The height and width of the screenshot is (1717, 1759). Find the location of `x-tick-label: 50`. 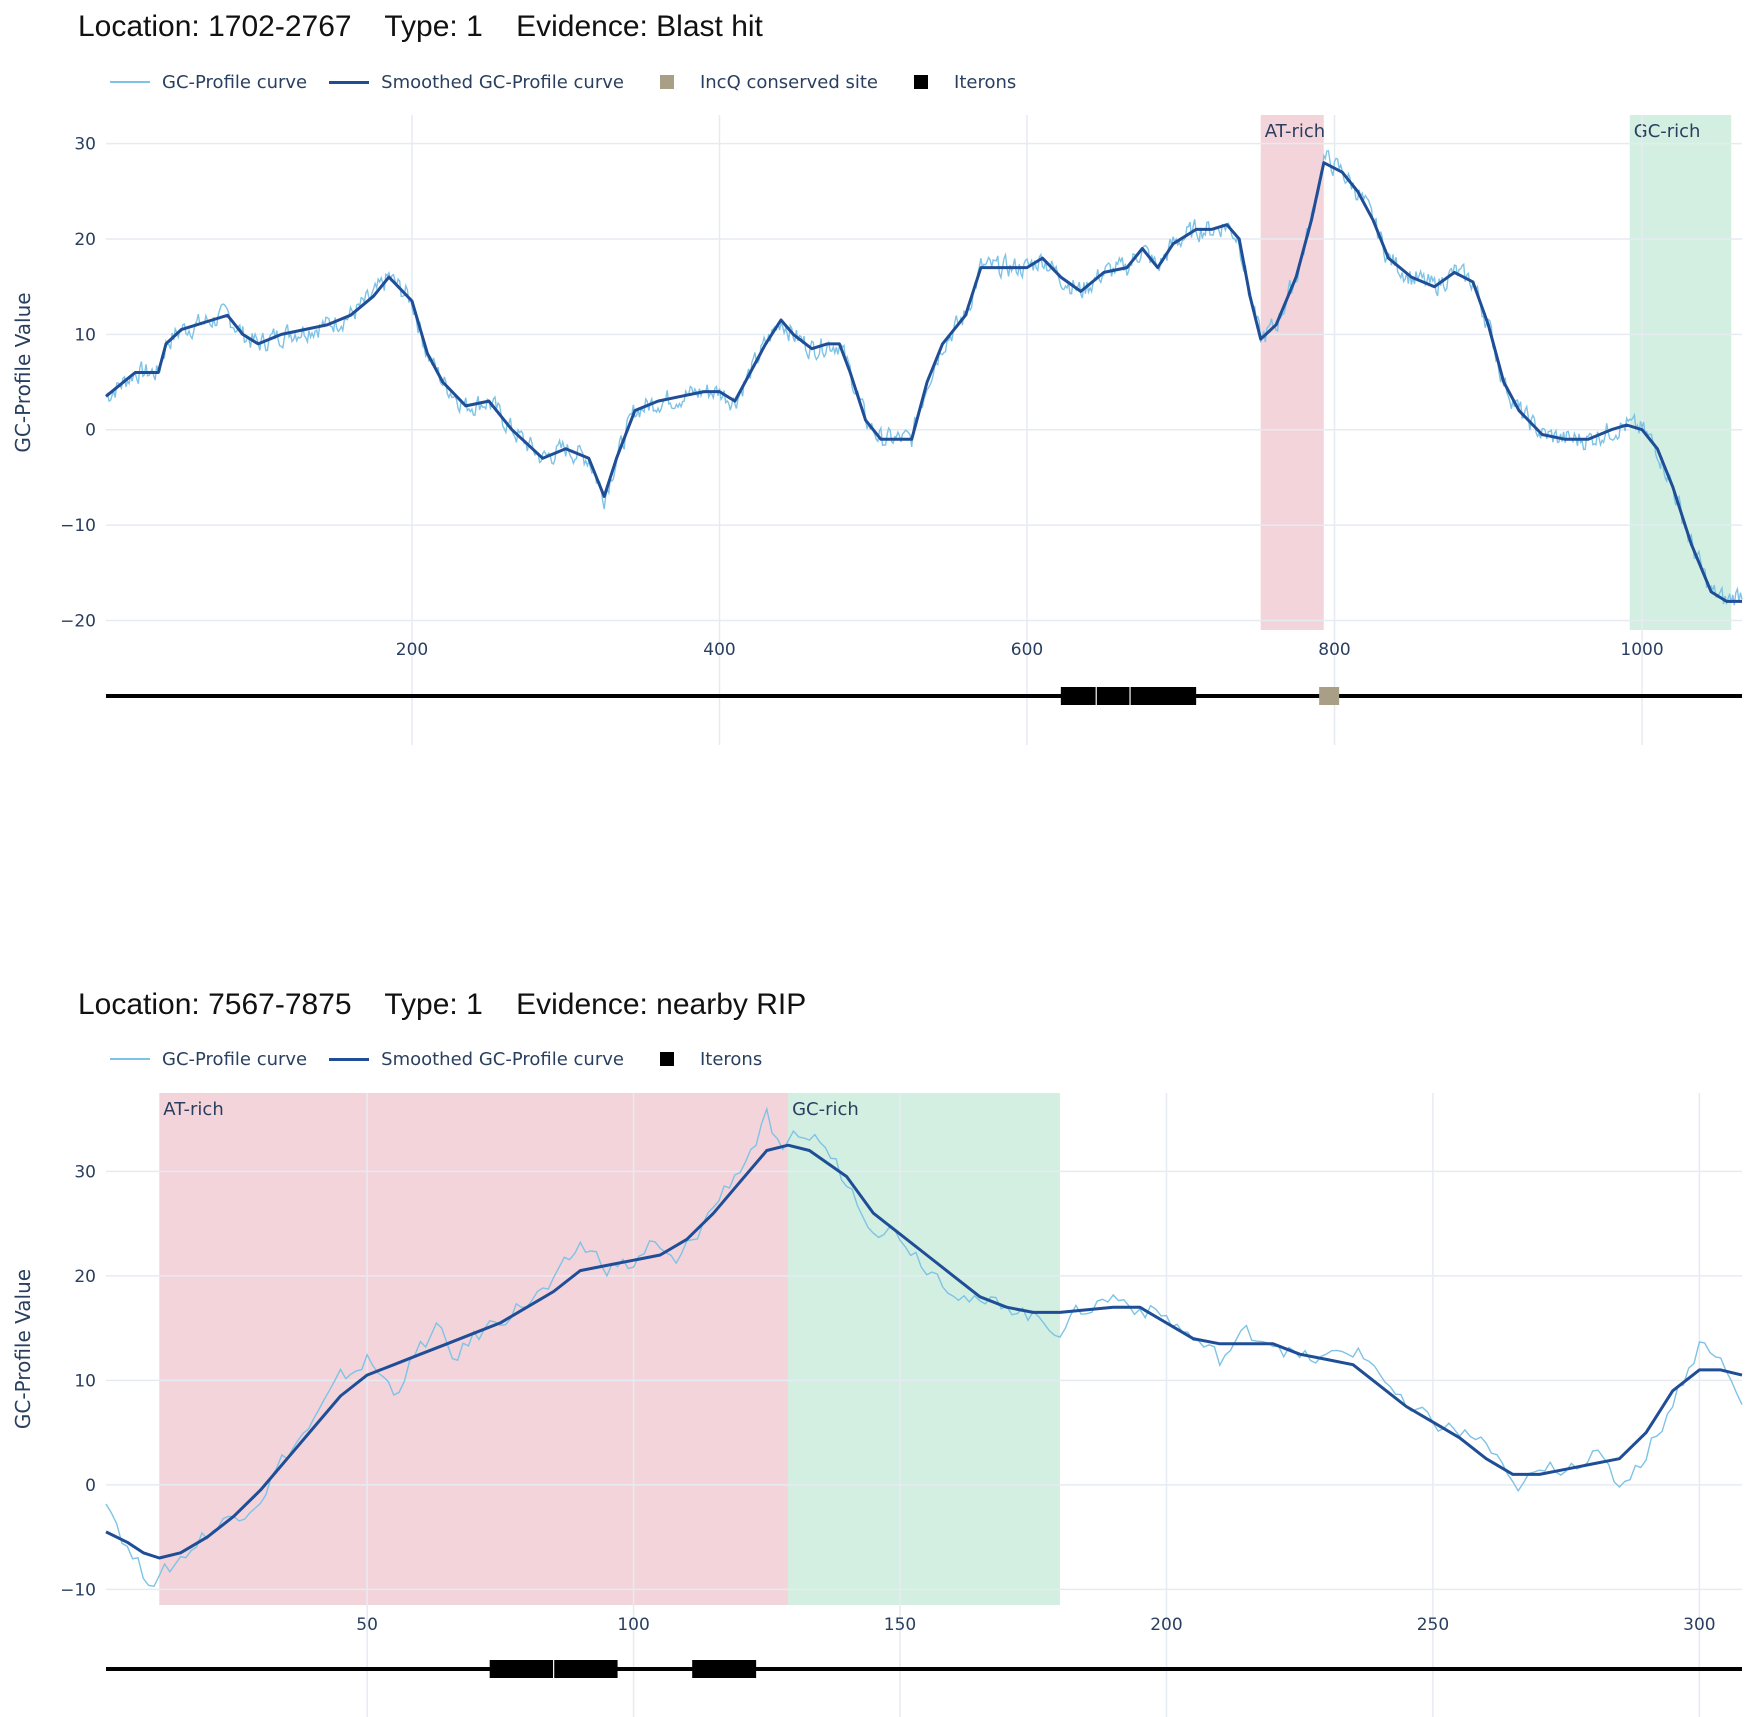

x-tick-label: 50 is located at coordinates (367, 1625).